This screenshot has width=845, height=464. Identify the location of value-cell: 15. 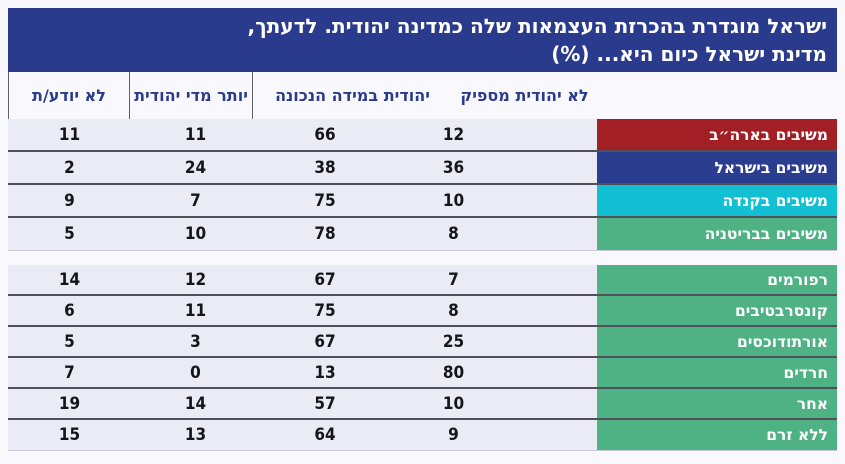
(69, 435).